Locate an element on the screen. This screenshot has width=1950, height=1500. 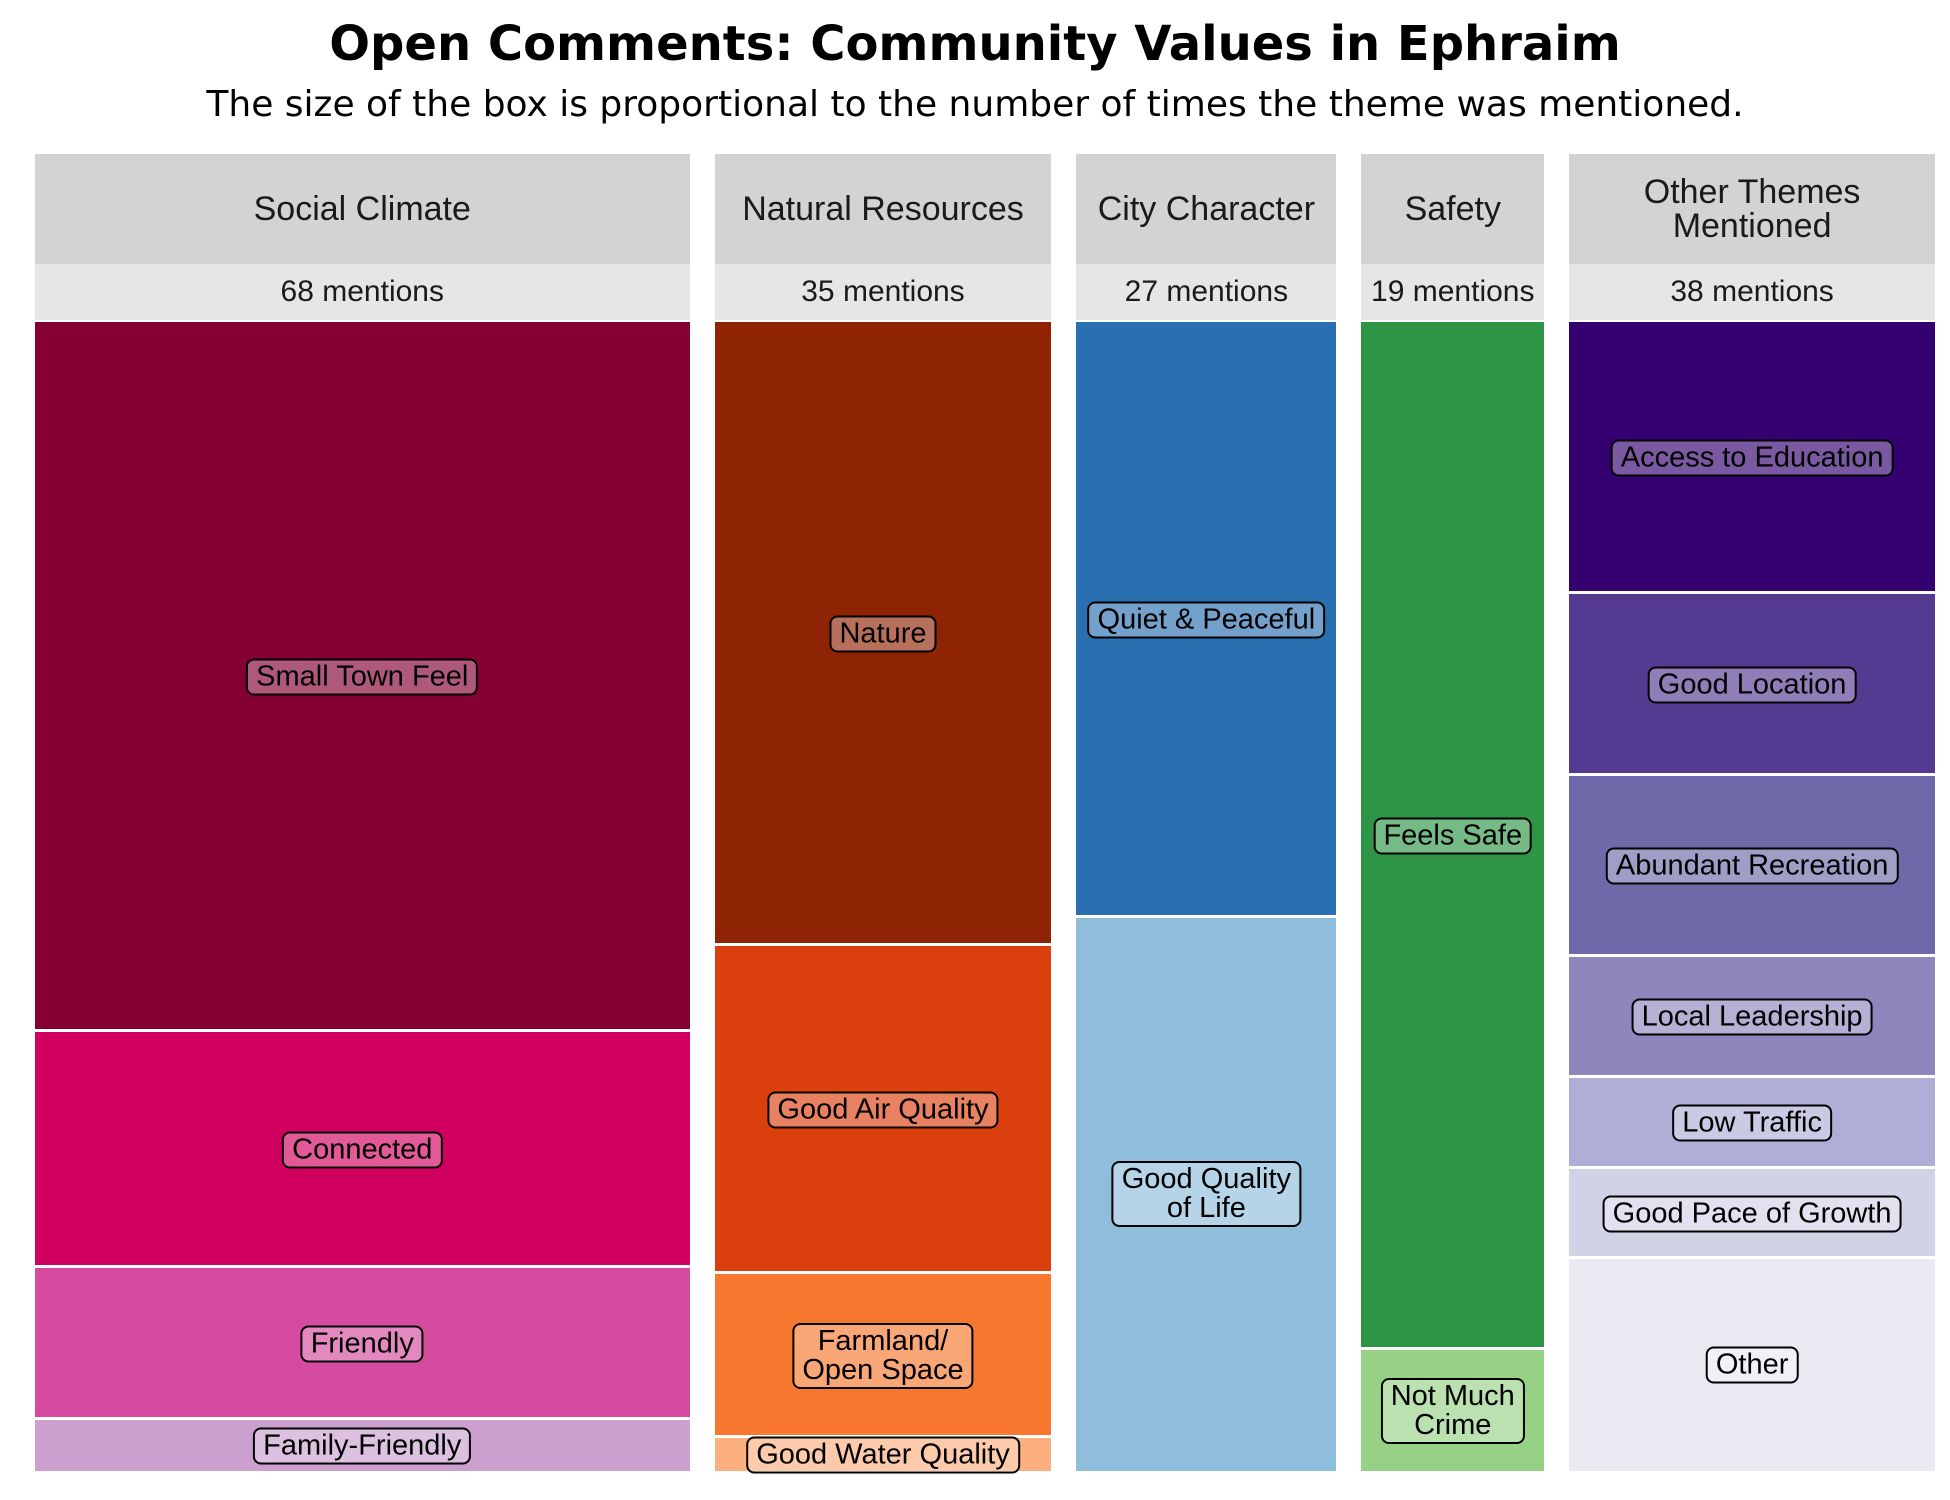
segment-label: Small Town Feel is located at coordinates (362, 677).